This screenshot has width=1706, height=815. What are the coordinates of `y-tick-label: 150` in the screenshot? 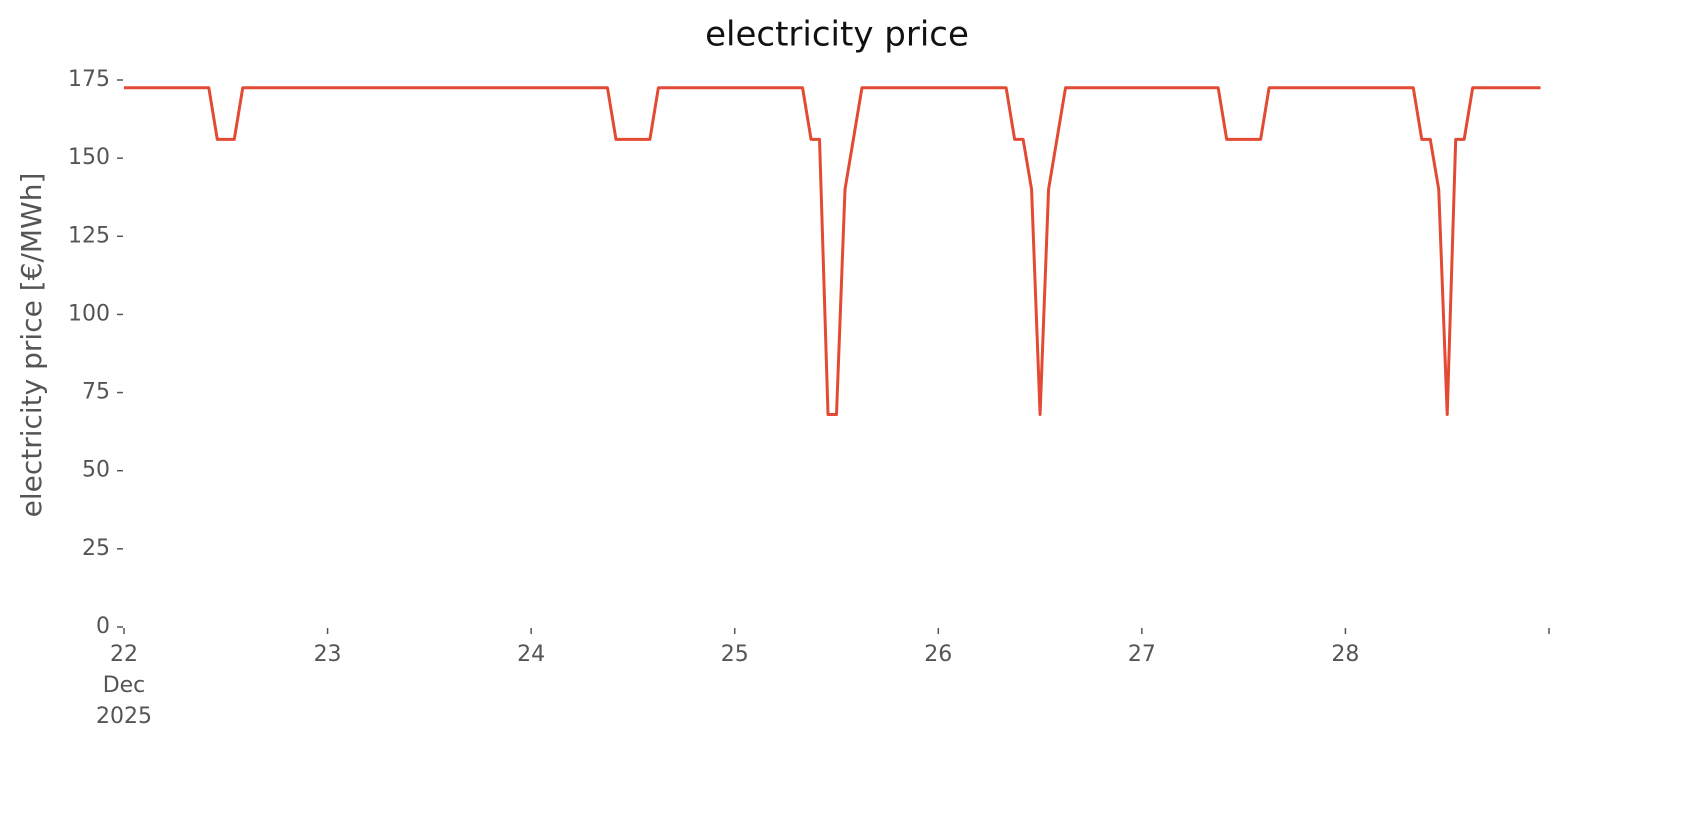 It's located at (89, 157).